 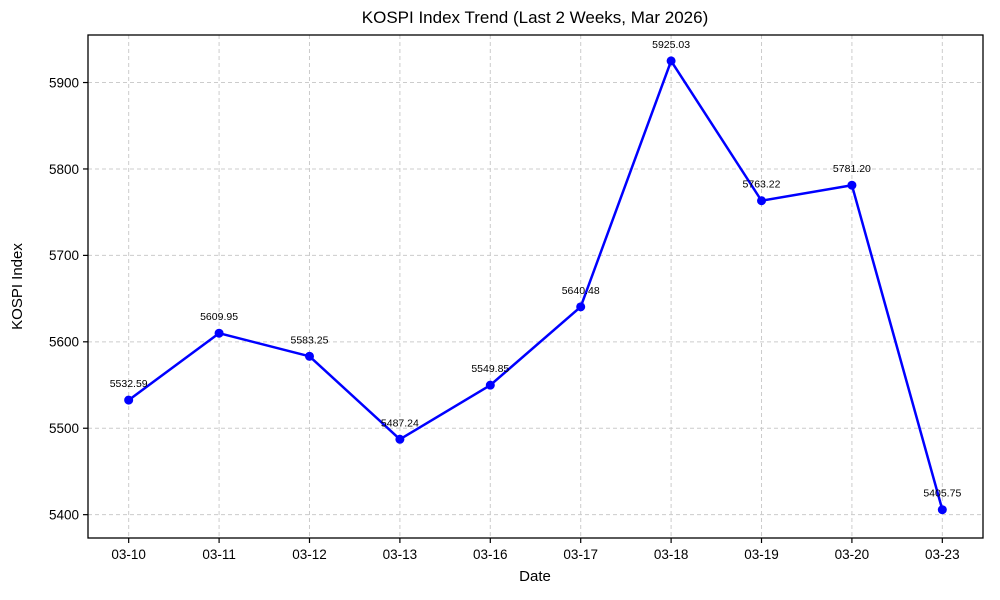 I want to click on y-tick-label: 5400, so click(x=64, y=514).